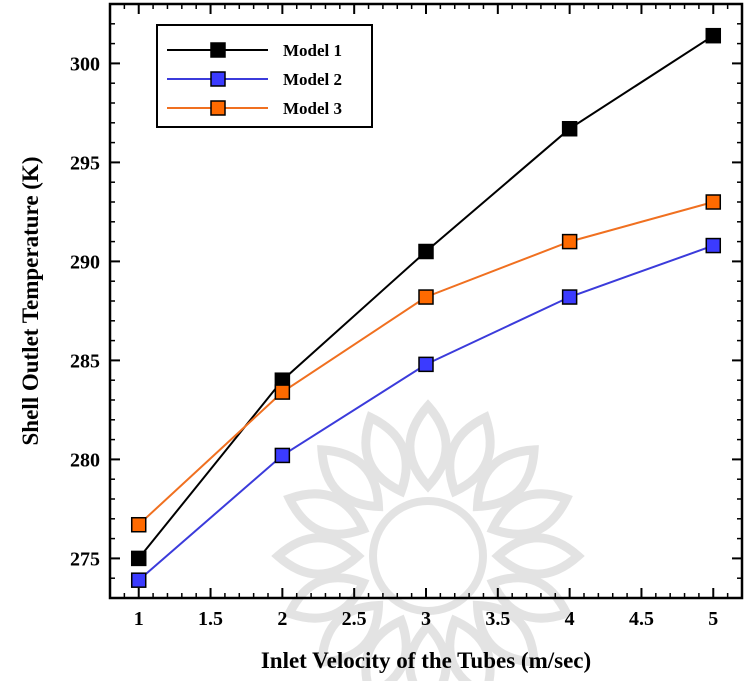  Describe the element at coordinates (570, 619) in the screenshot. I see `x-tick-label: 4` at that location.